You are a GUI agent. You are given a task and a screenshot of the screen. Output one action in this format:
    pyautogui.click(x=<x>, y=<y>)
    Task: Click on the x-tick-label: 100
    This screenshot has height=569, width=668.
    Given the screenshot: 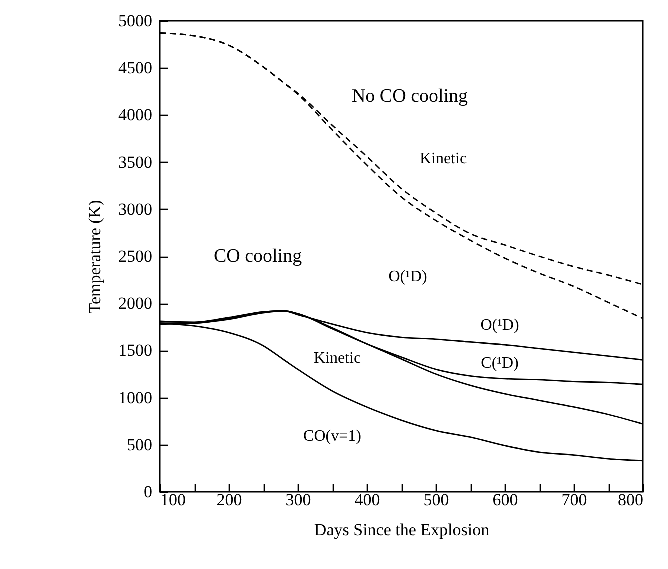 What is the action you would take?
    pyautogui.click(x=173, y=500)
    